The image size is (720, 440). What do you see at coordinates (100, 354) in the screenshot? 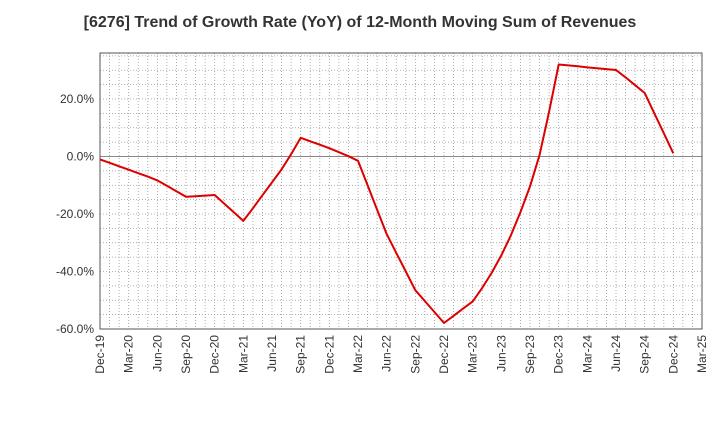
I see `x-tick-label: Dec-19` at bounding box center [100, 354].